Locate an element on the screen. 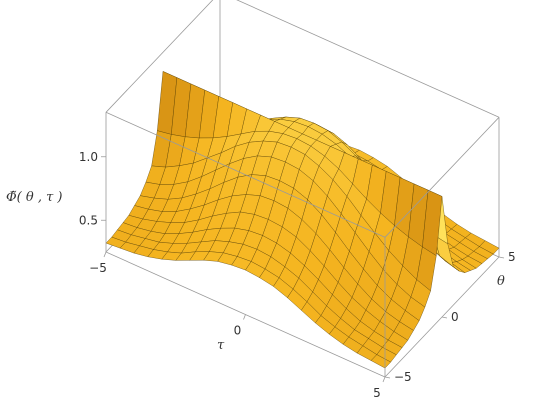 This screenshot has height=402, width=550. x-tick-label: −5 is located at coordinates (98, 268).